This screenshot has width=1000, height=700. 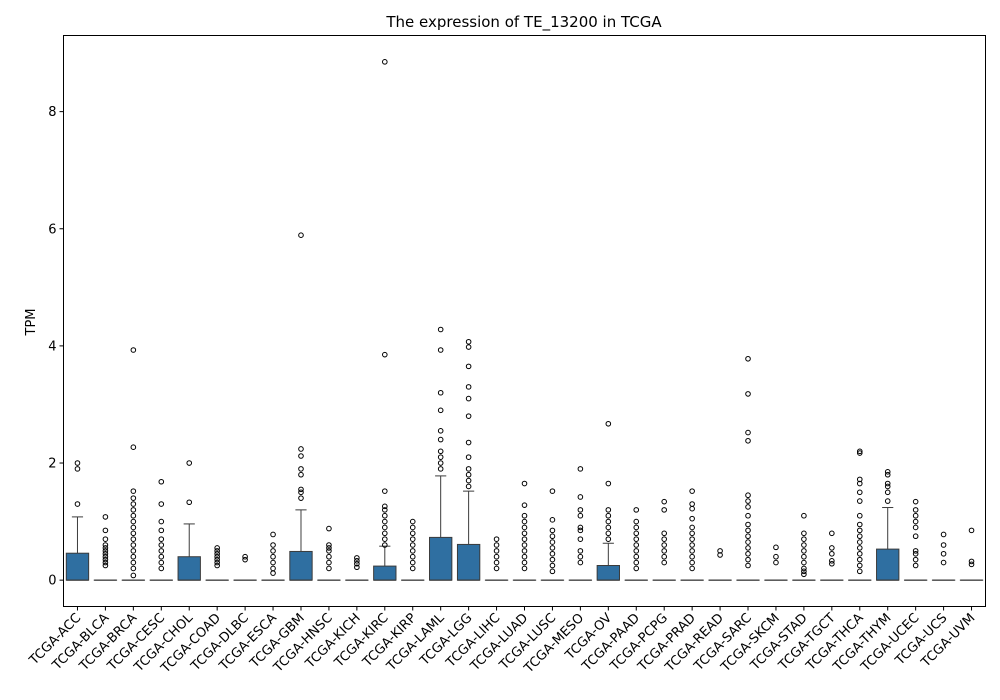 I want to click on box-tcga-ucs, so click(x=943, y=556).